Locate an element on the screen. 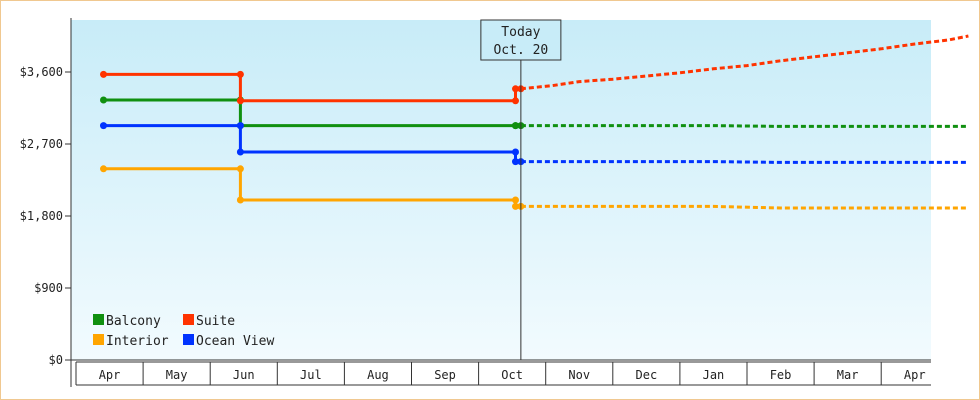 The height and width of the screenshot is (400, 980). x-axis: Apr May Jun Jul Aug Sep Oct Nov Dec Jan Feb Mar Apr is located at coordinates (501, 372).